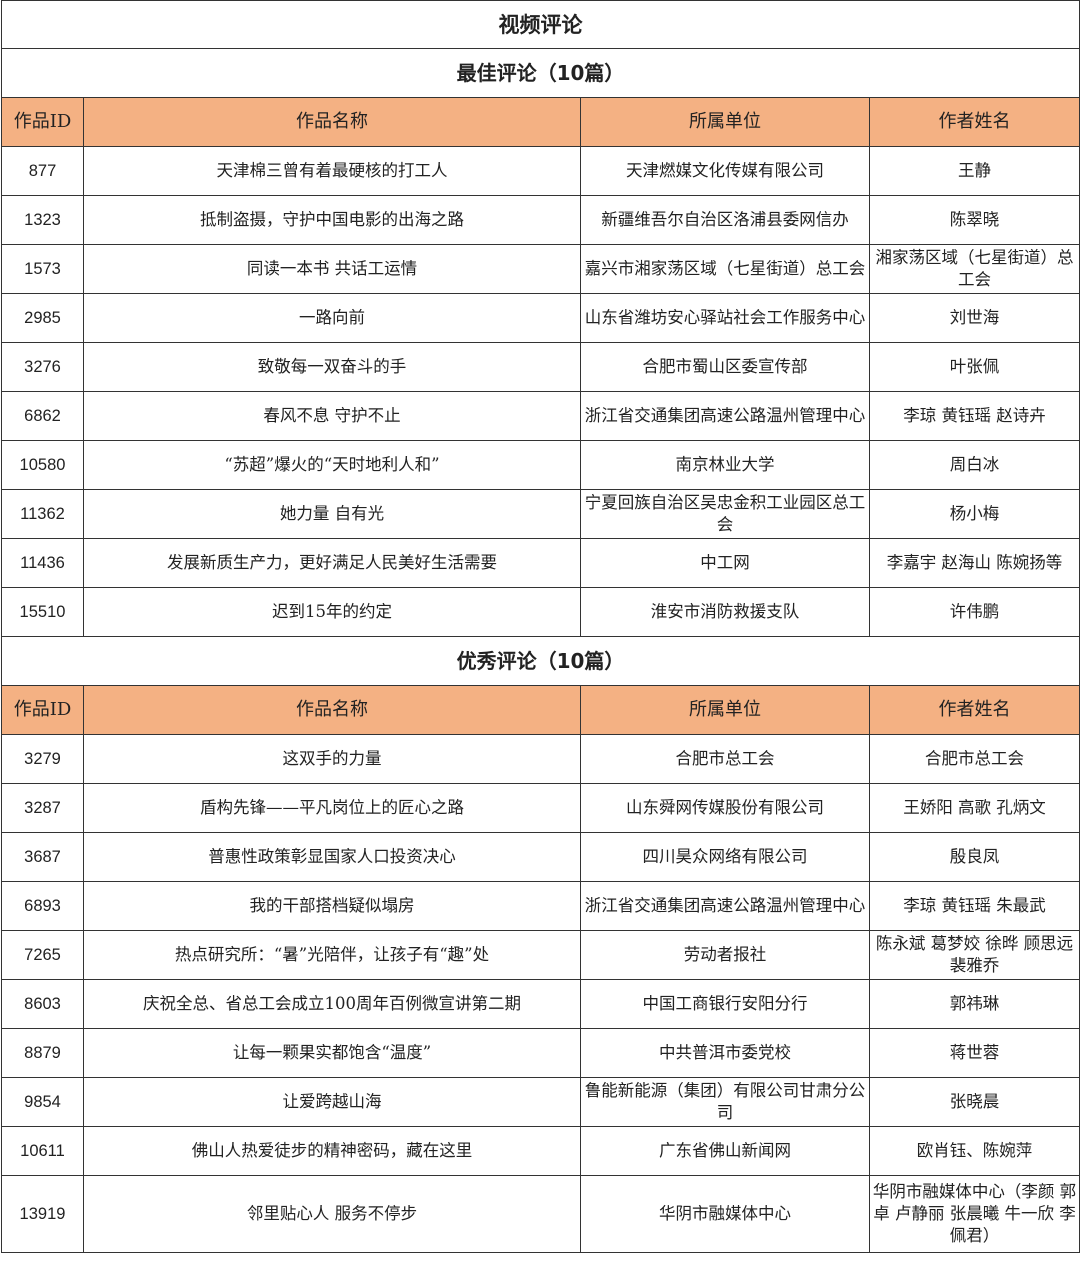  What do you see at coordinates (725, 759) in the screenshot?
I see `cell-organization: 合肥市总工会` at bounding box center [725, 759].